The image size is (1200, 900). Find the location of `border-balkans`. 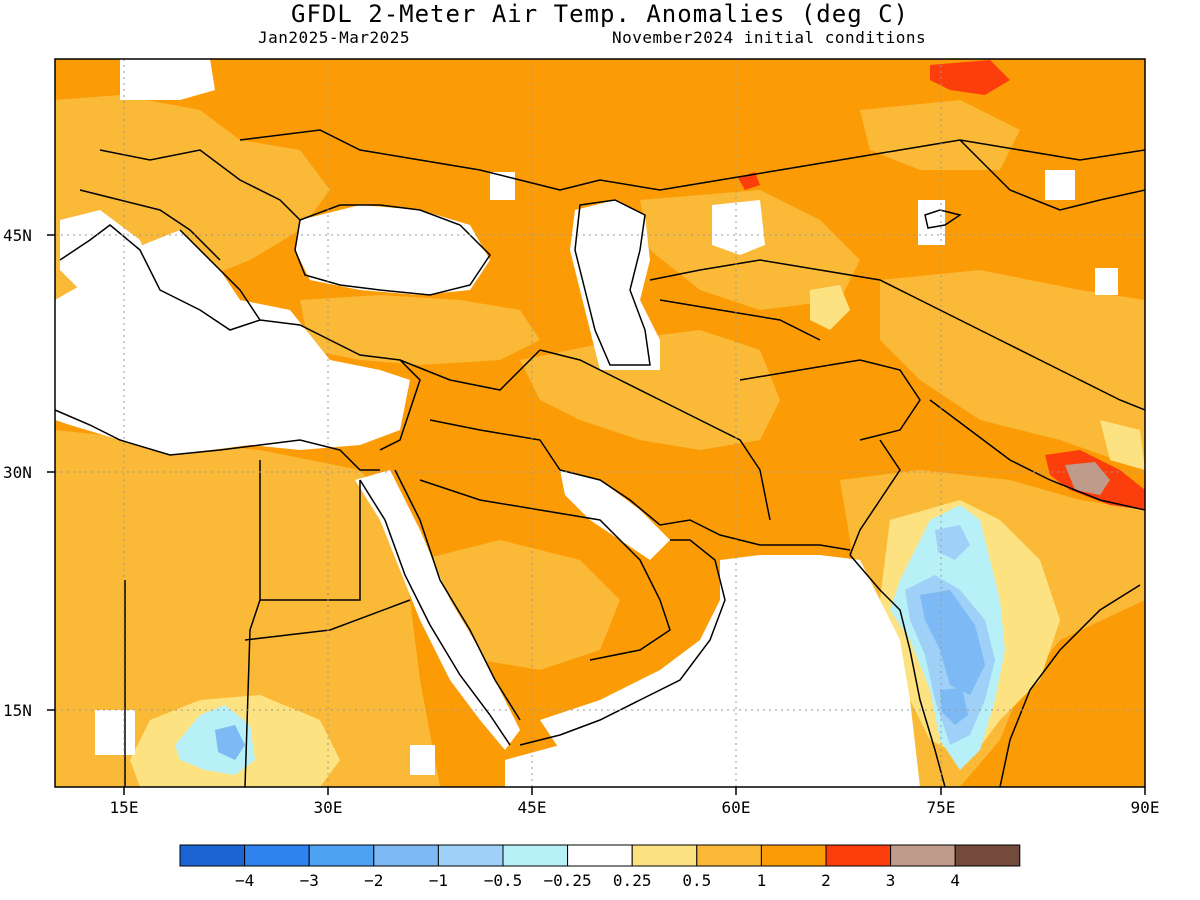

border-balkans is located at coordinates (220, 275).